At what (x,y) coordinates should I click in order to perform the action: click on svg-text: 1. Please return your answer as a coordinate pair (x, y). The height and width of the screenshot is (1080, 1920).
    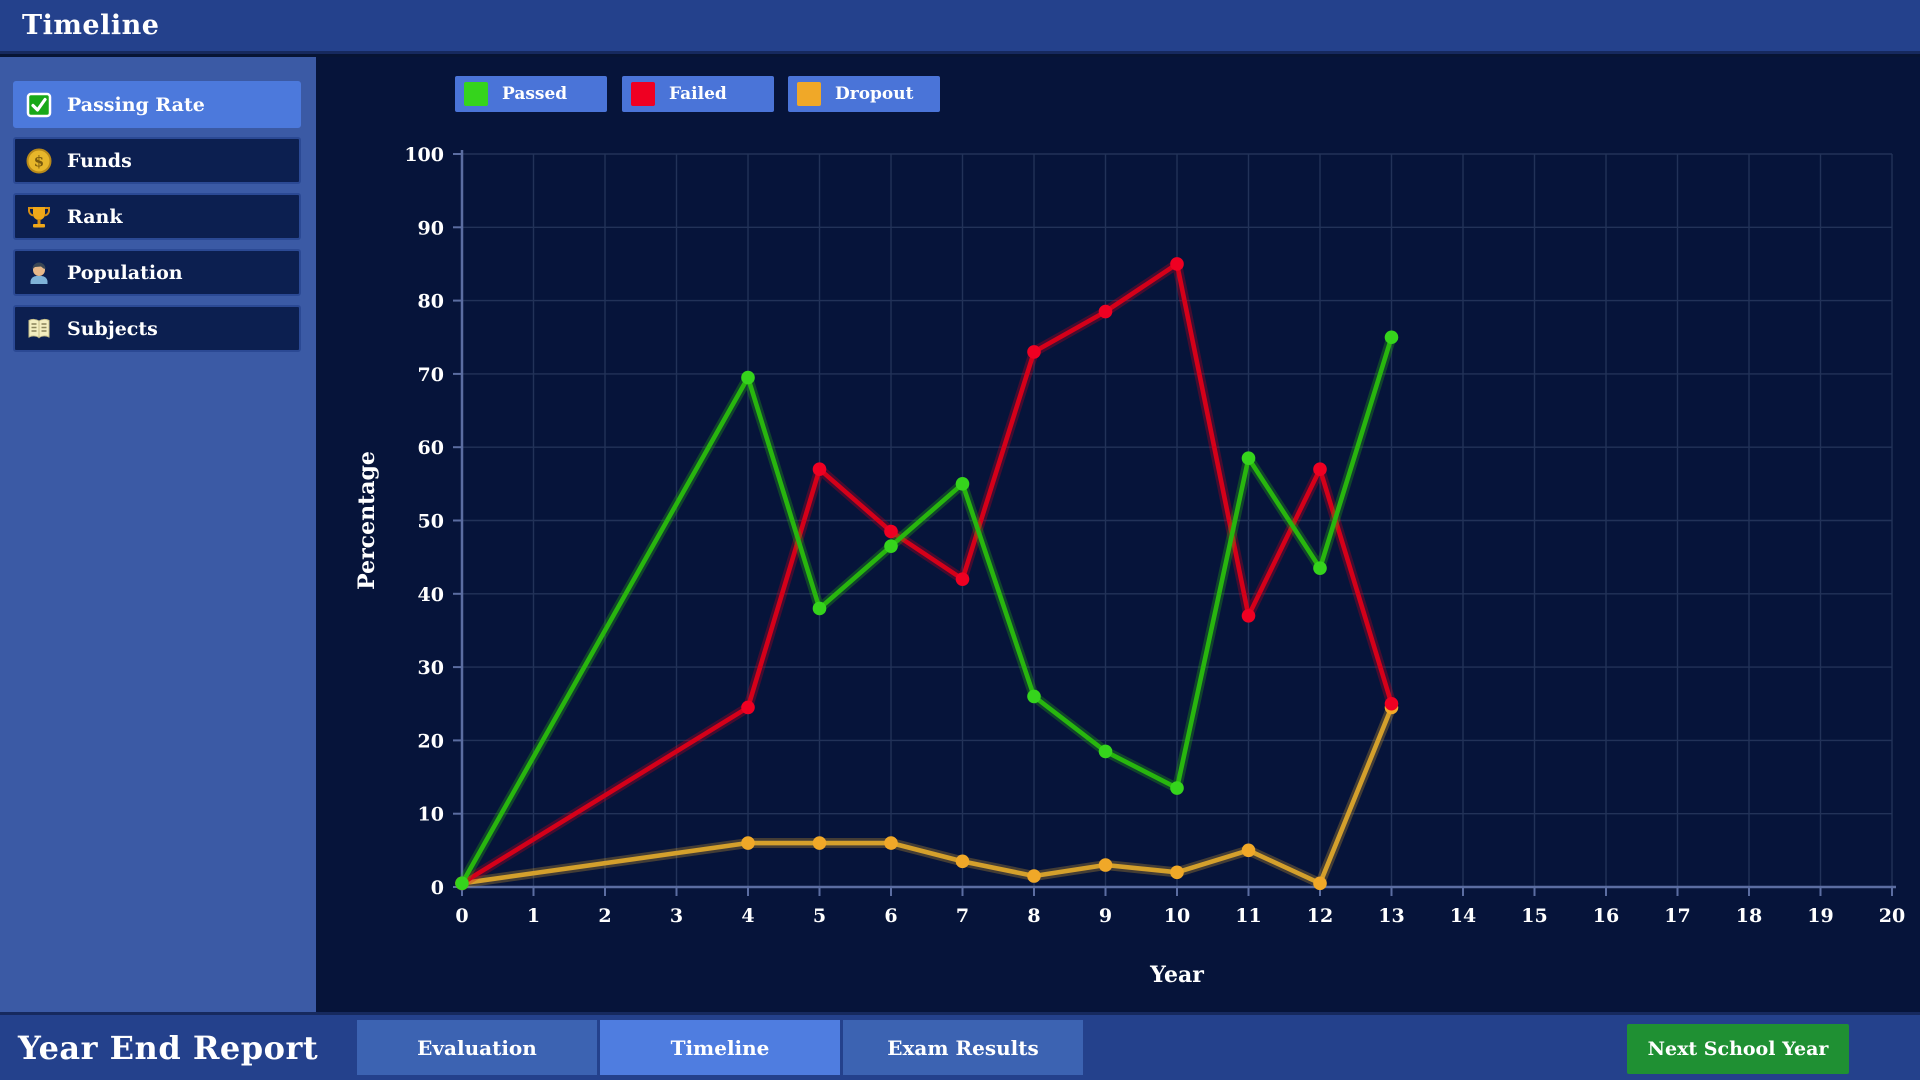
    Looking at the image, I should click on (533, 916).